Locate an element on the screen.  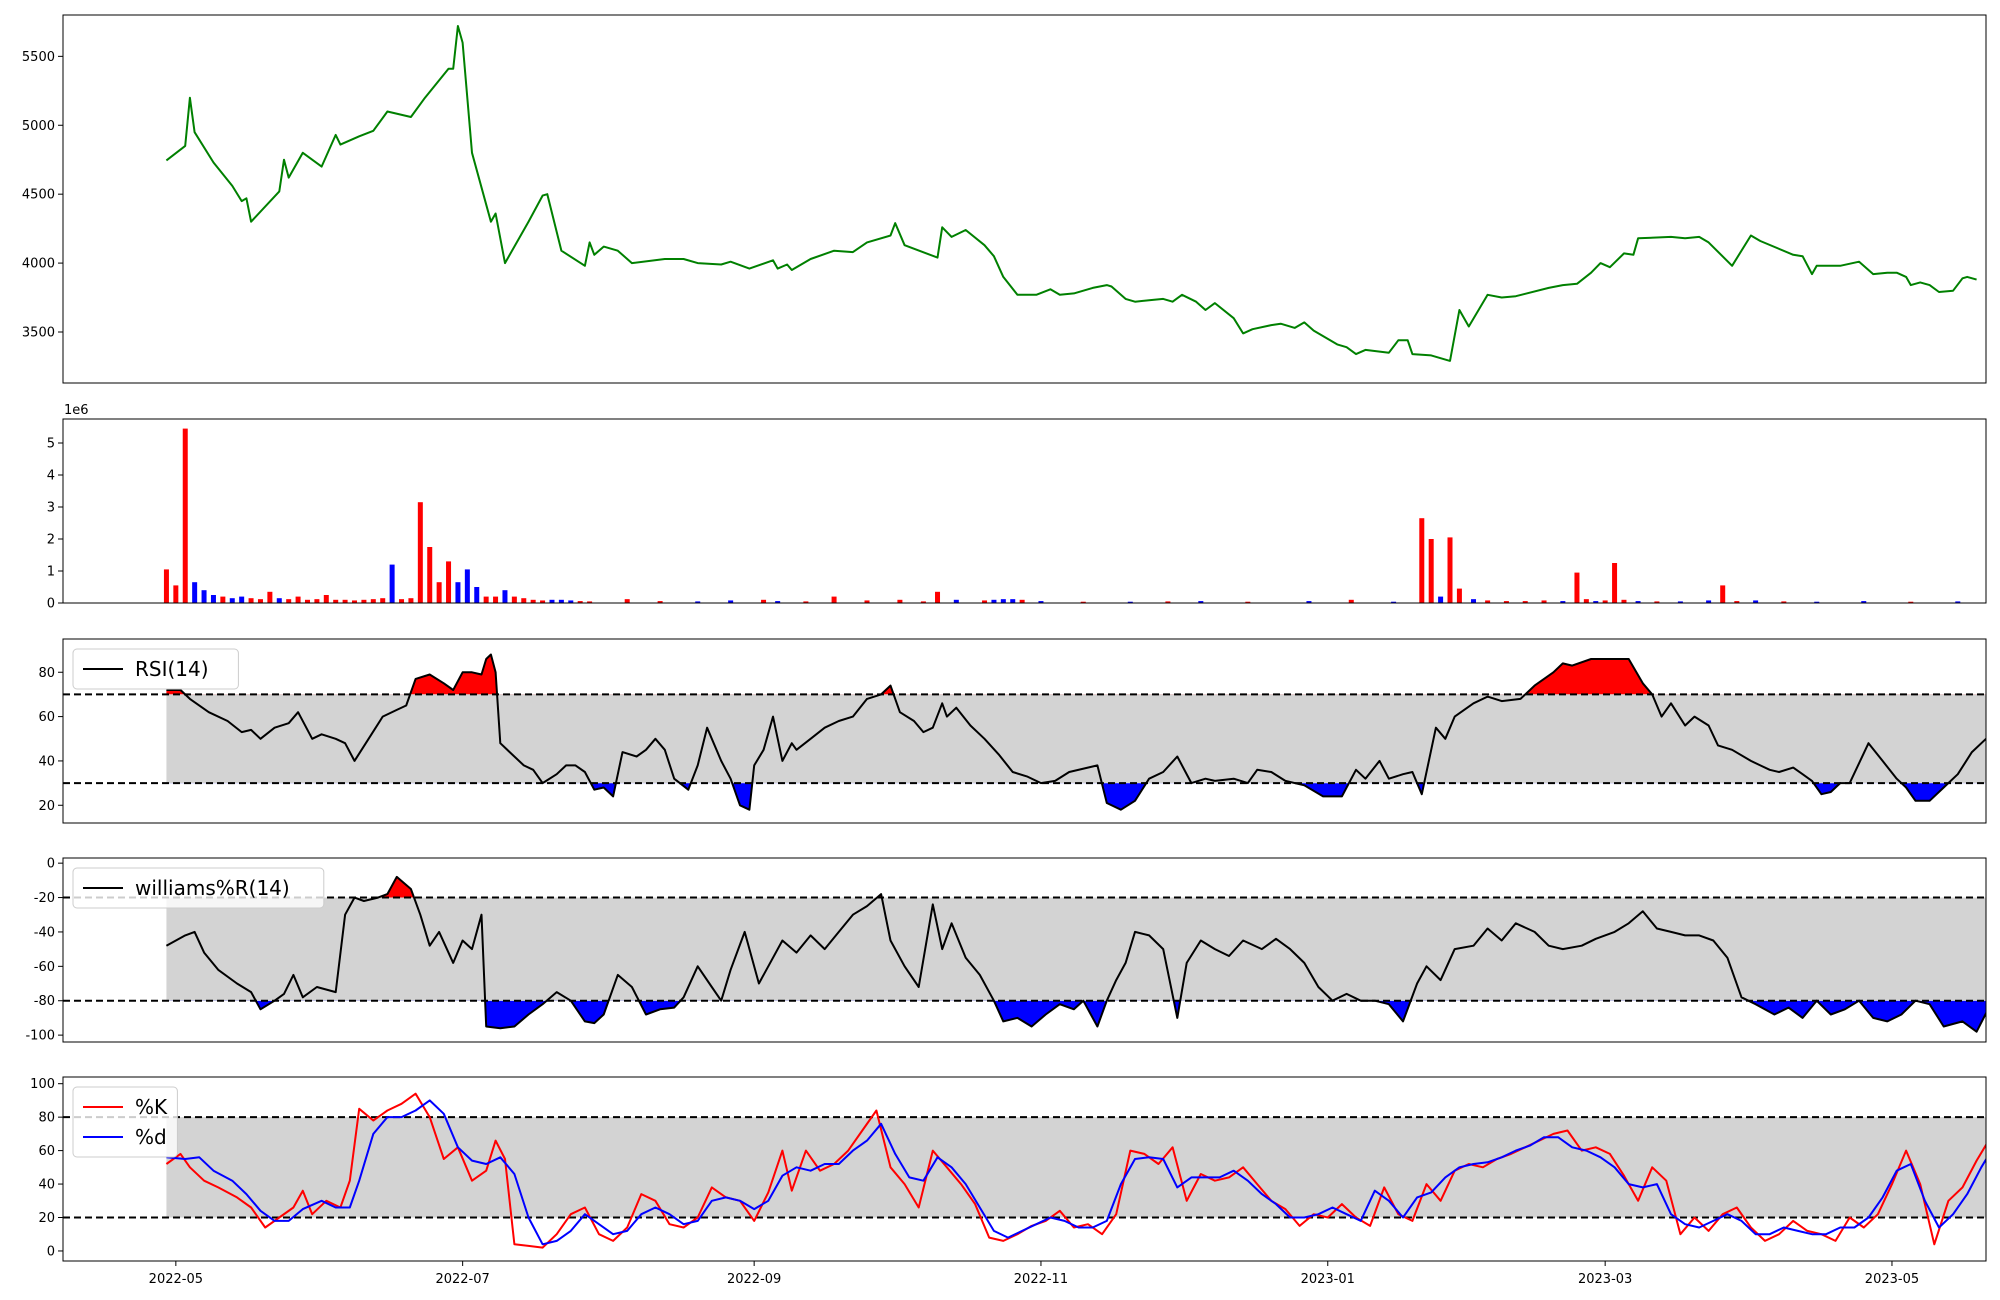
williams-legend: williams%R(14) is located at coordinates (198, 888).